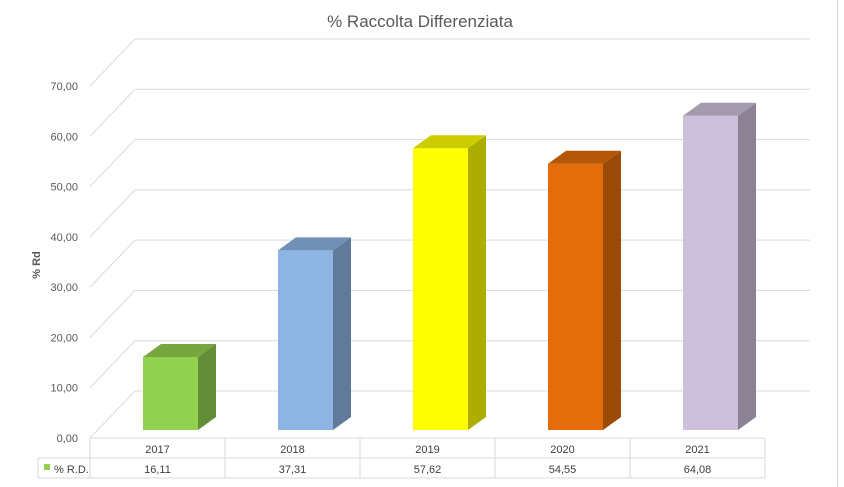  Describe the element at coordinates (697, 450) in the screenshot. I see `x-tick-label: 2021` at that location.